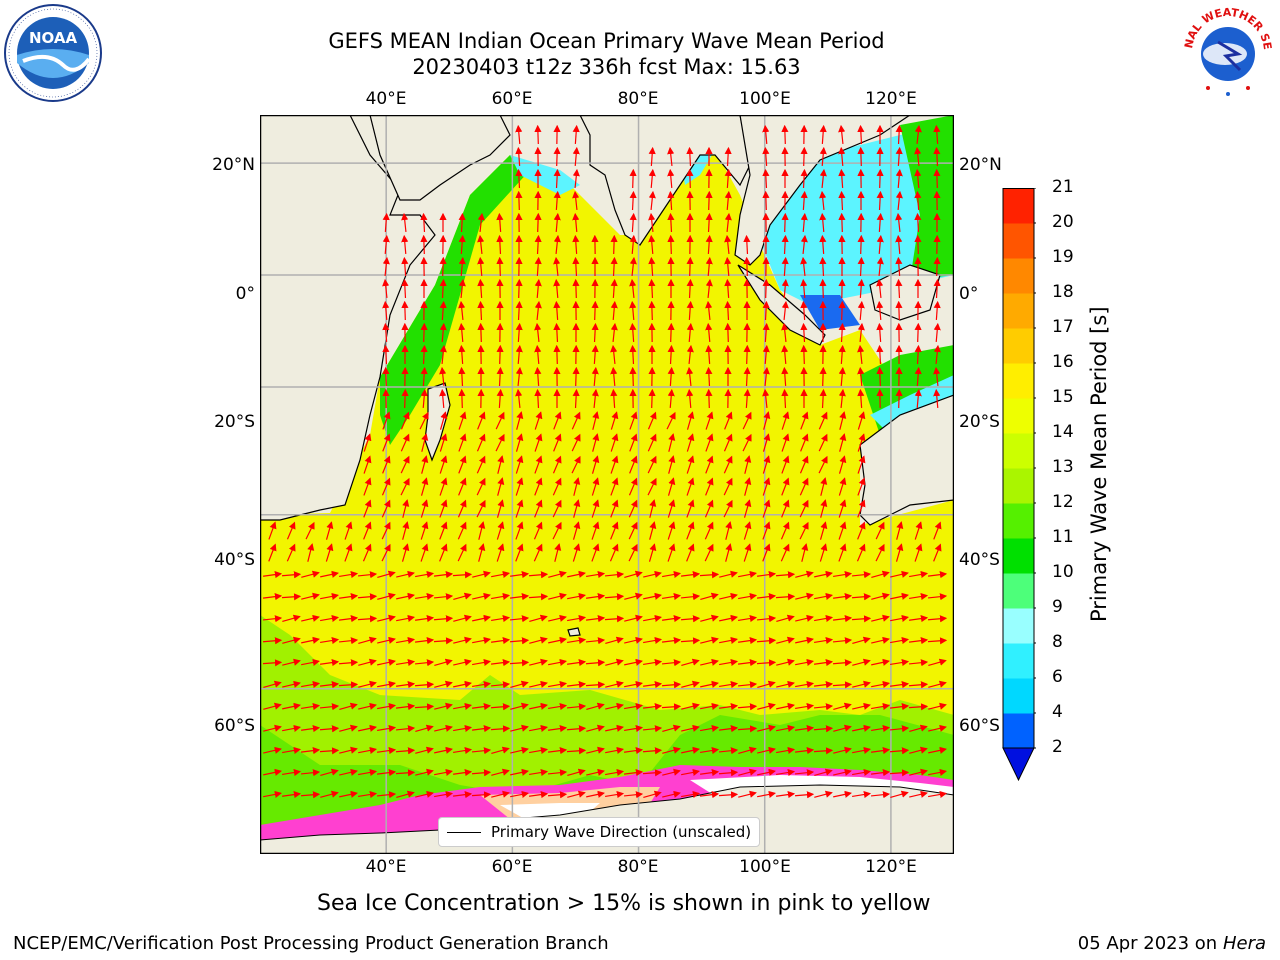 The height and width of the screenshot is (960, 1280). Describe the element at coordinates (53, 38) in the screenshot. I see `svg-text: NOAA` at that location.